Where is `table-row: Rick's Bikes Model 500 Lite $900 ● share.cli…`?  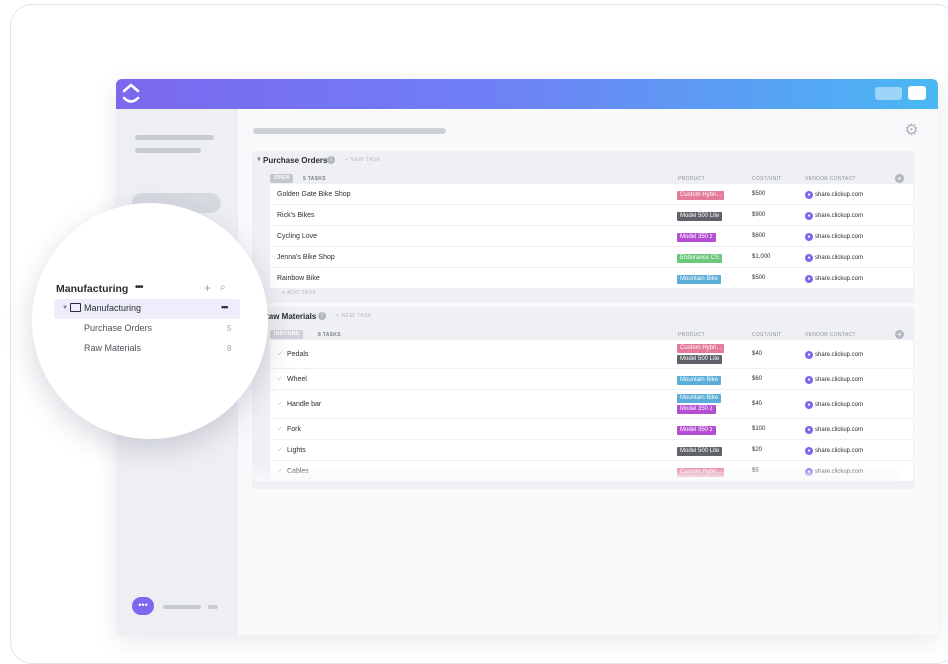
table-row: Rick's Bikes Model 500 Lite $900 ● share.cli… is located at coordinates (591, 215).